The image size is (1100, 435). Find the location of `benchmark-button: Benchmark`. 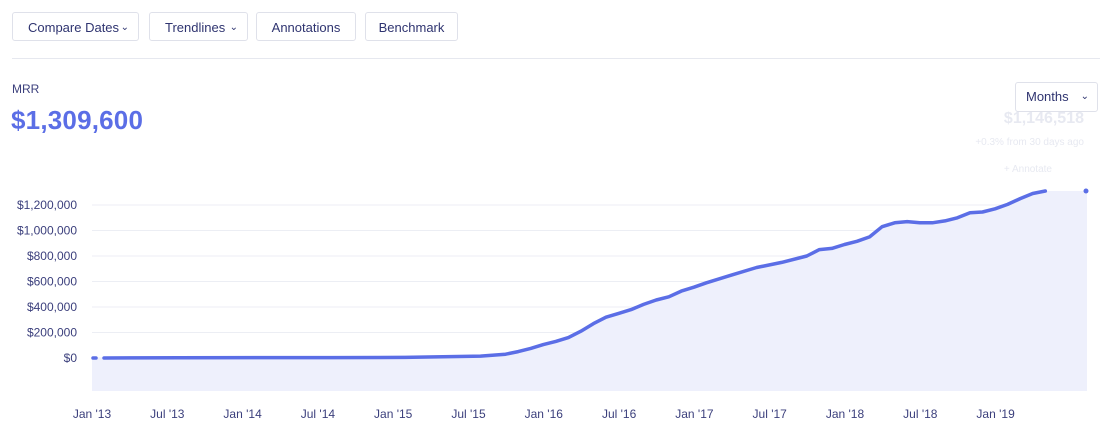

benchmark-button: Benchmark is located at coordinates (411, 26).